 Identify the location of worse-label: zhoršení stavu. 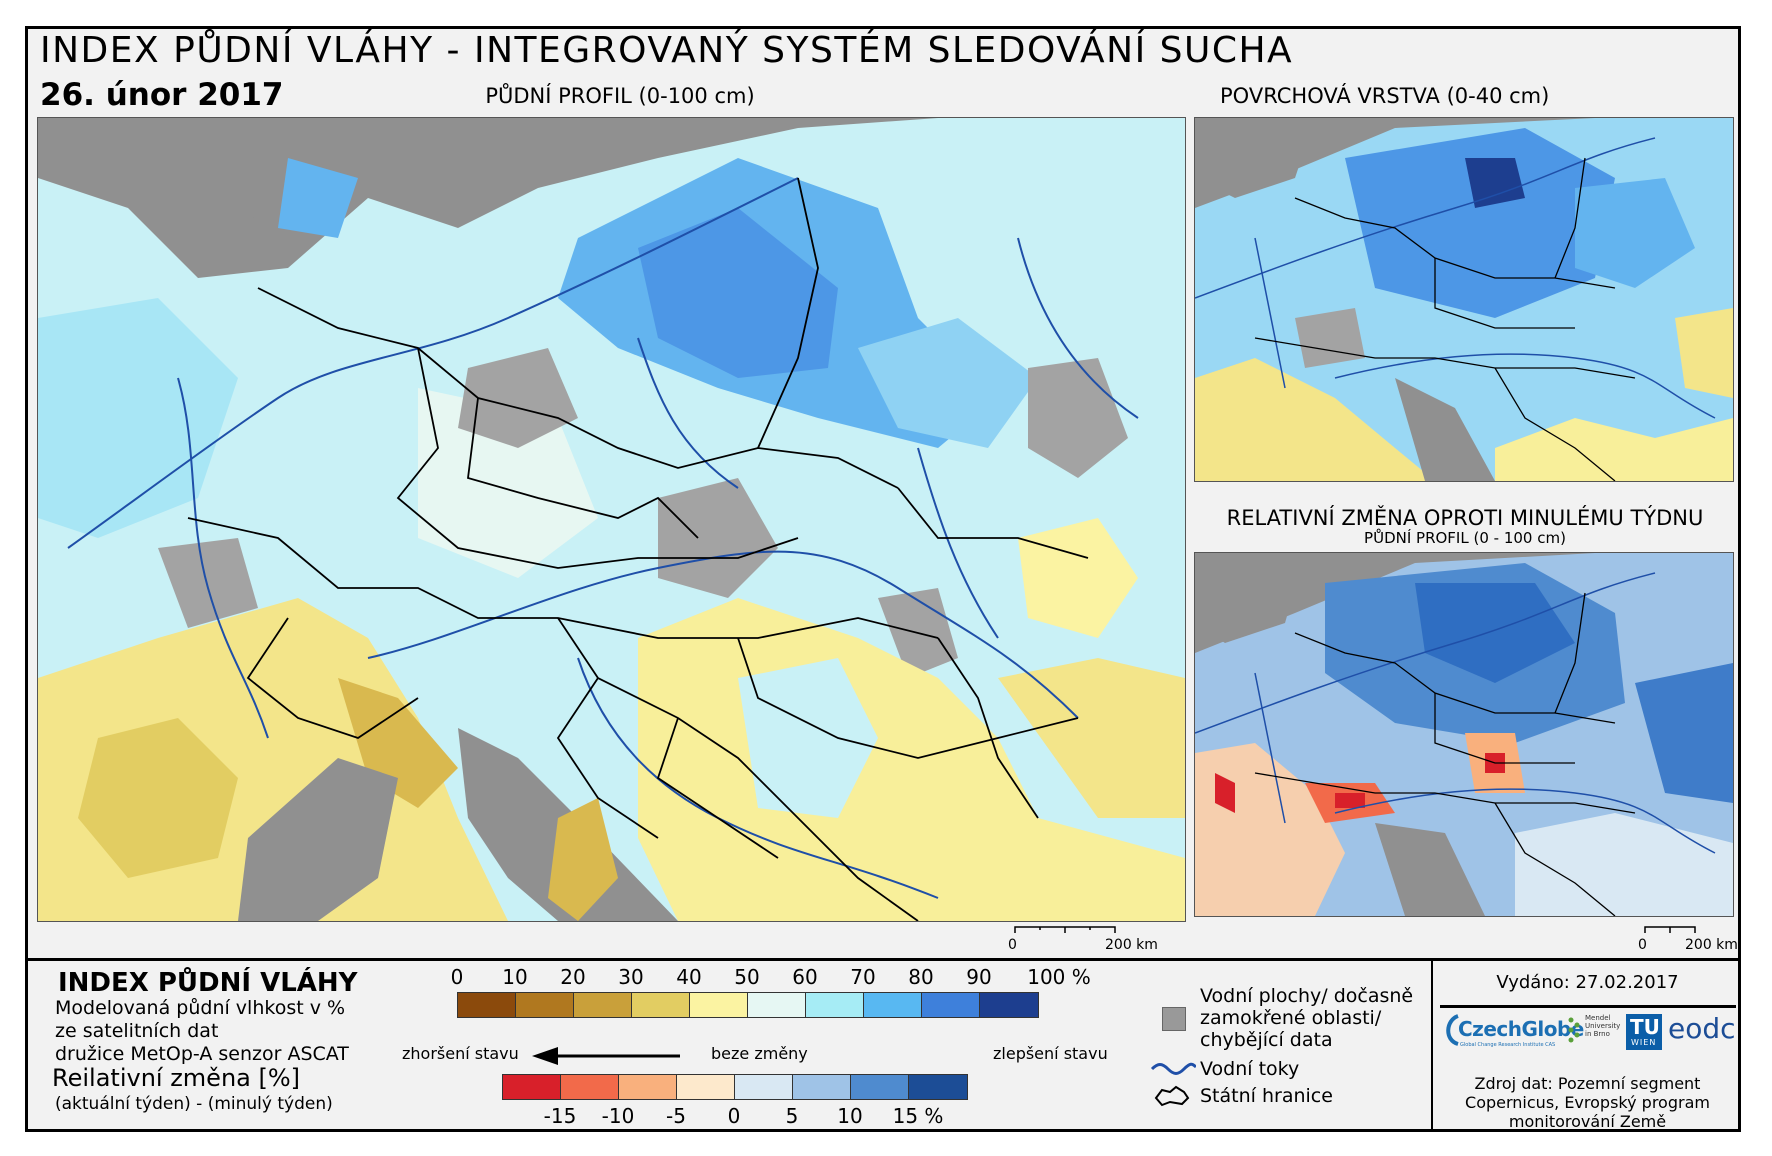
(460, 1053).